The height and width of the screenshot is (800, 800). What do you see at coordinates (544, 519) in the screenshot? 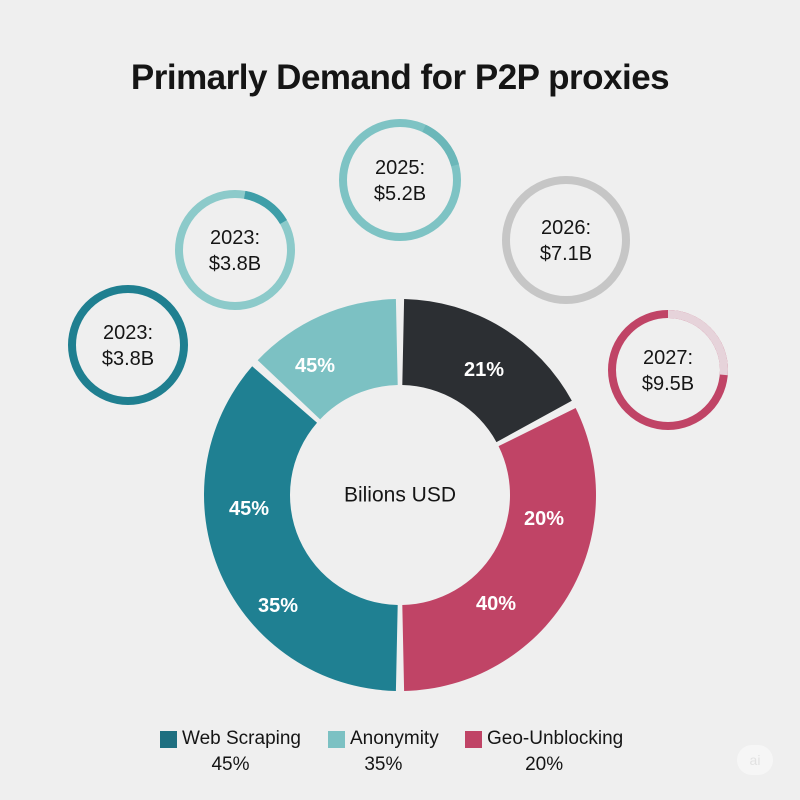
I see `slice-label: 20%` at bounding box center [544, 519].